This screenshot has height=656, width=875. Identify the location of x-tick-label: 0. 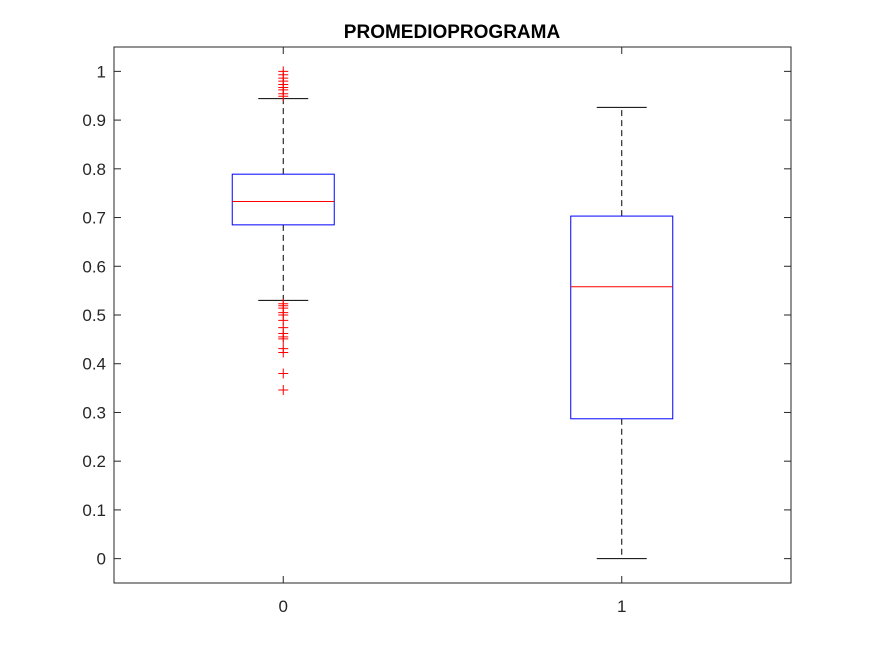
(283, 606).